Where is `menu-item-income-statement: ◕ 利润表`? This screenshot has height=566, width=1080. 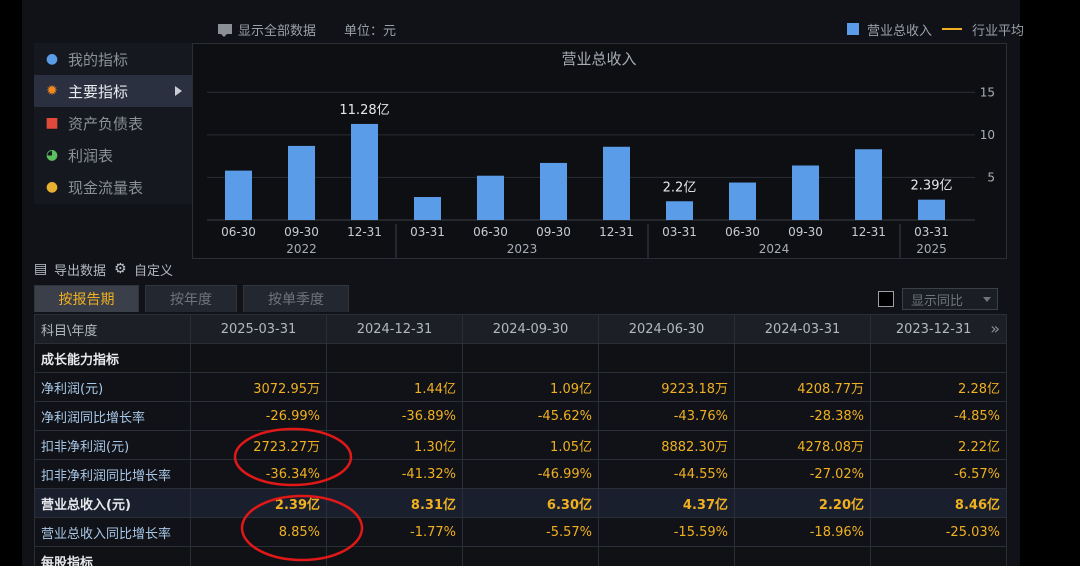
menu-item-income-statement: ◕ 利润表 is located at coordinates (113, 155).